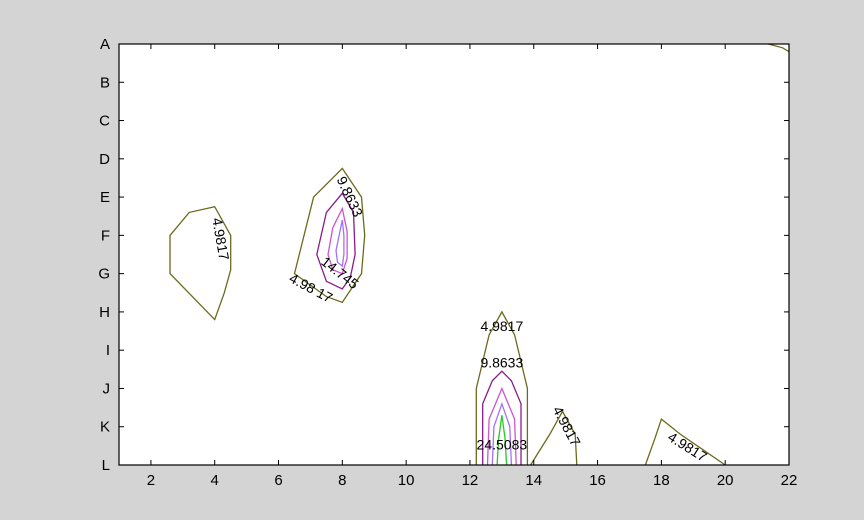  What do you see at coordinates (200, 263) in the screenshot?
I see `contour-line-c1` at bounding box center [200, 263].